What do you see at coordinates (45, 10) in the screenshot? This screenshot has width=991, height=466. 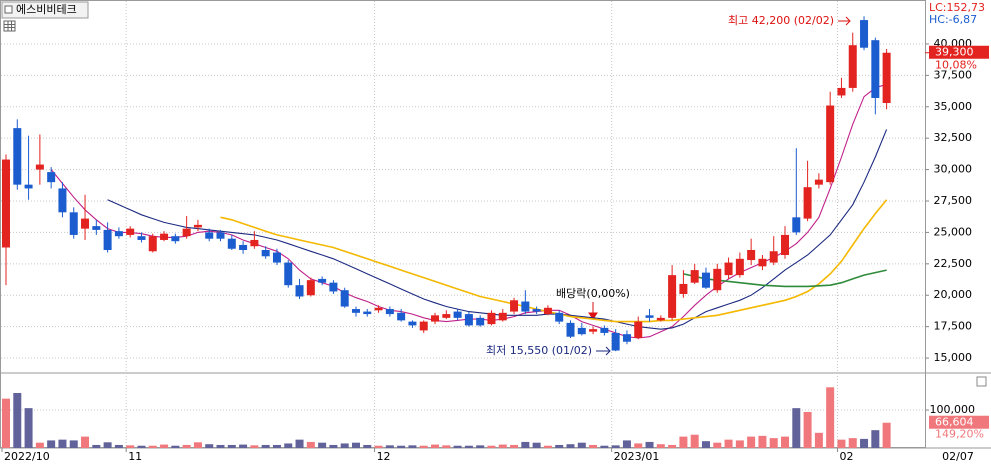 I see `title-box` at bounding box center [45, 10].